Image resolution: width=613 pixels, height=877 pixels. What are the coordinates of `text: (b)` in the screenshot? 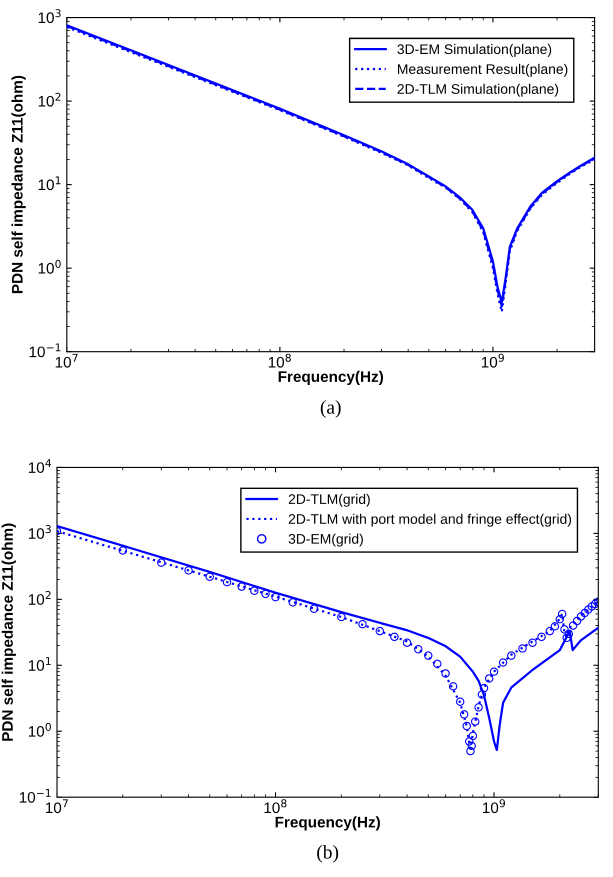 It's located at (327, 854).